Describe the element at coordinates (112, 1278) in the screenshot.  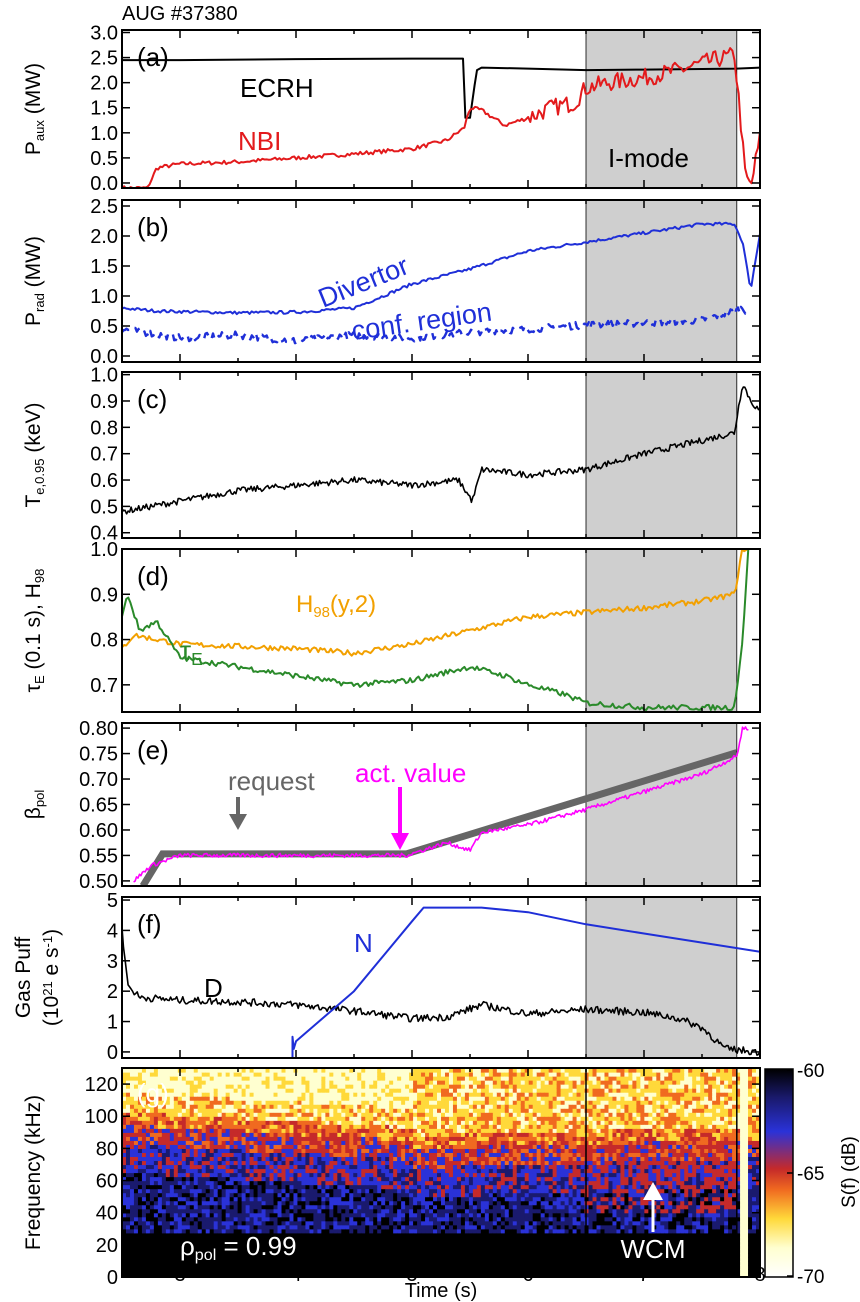
I see `y-tick-label: 0` at that location.